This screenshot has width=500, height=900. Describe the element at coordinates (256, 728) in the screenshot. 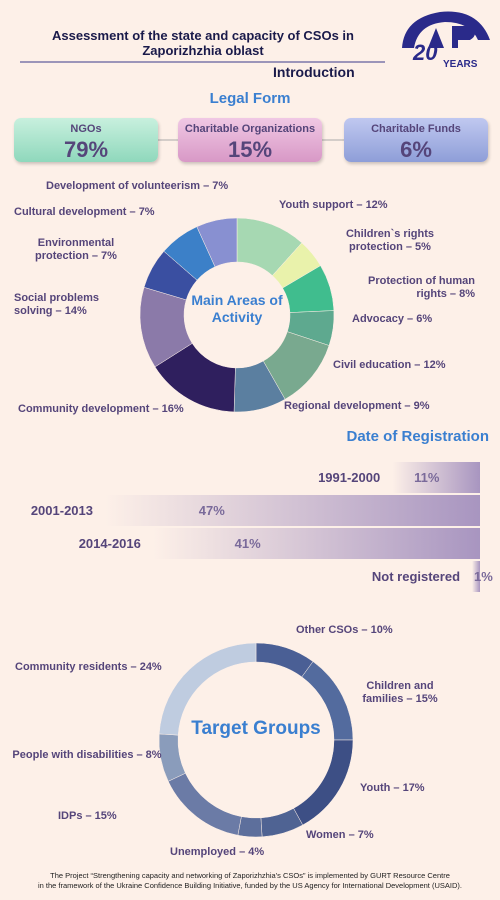

I see `center-label: Target Groups` at that location.